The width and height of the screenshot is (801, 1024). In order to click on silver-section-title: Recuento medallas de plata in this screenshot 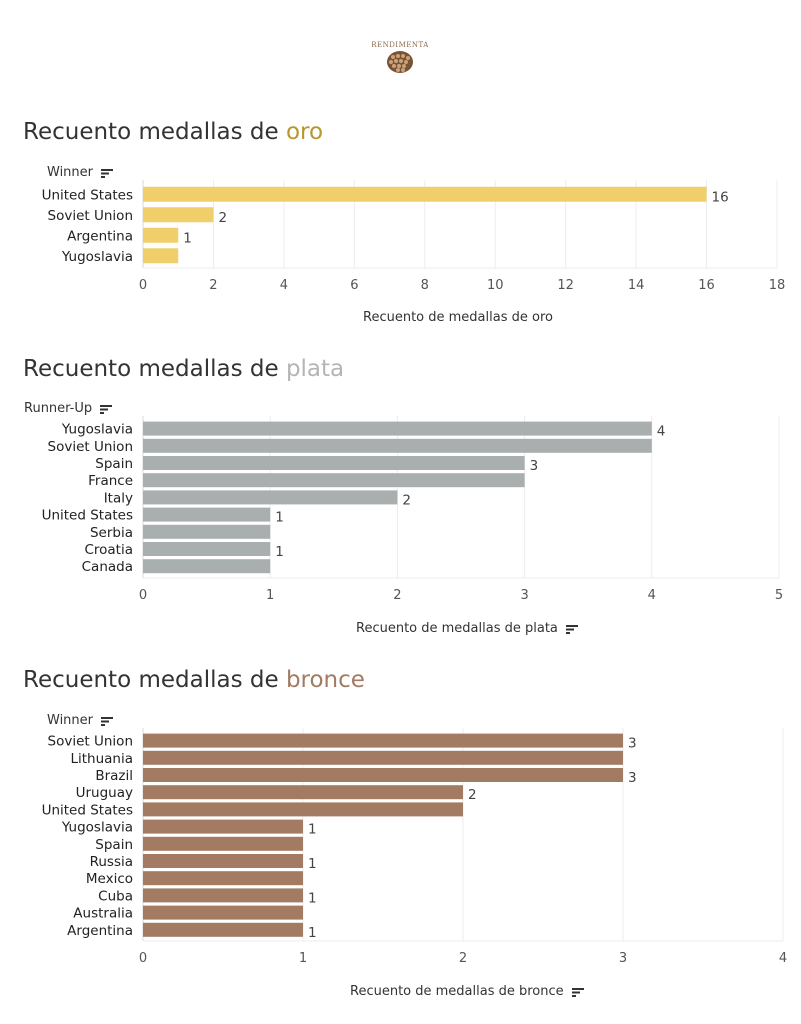, I will do `click(183, 369)`.